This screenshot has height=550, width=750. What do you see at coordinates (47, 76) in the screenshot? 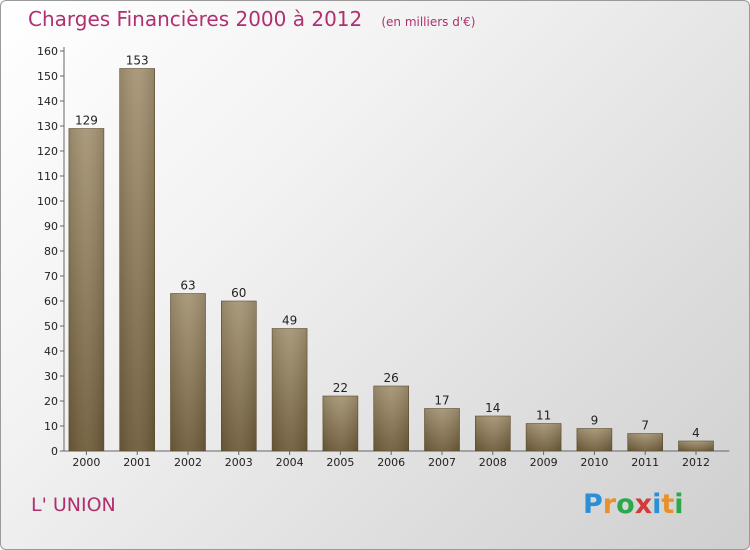
I see `y-tick-label: 150` at bounding box center [47, 76].